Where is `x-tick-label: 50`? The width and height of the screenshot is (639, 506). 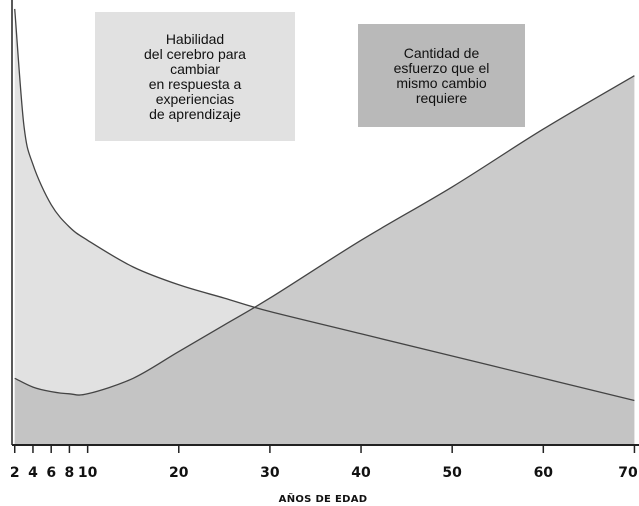
x-tick-label: 50 is located at coordinates (452, 473).